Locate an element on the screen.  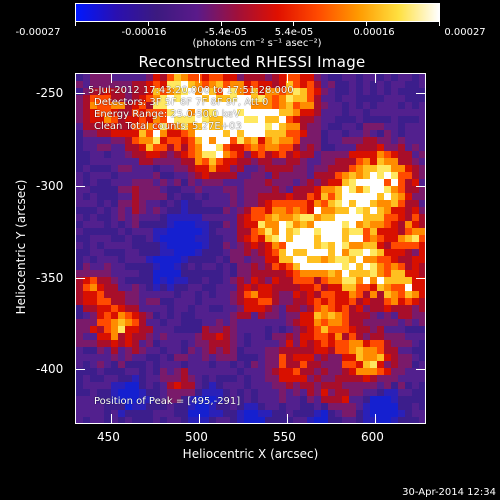
x-tick-label: 500 is located at coordinates (196, 437).